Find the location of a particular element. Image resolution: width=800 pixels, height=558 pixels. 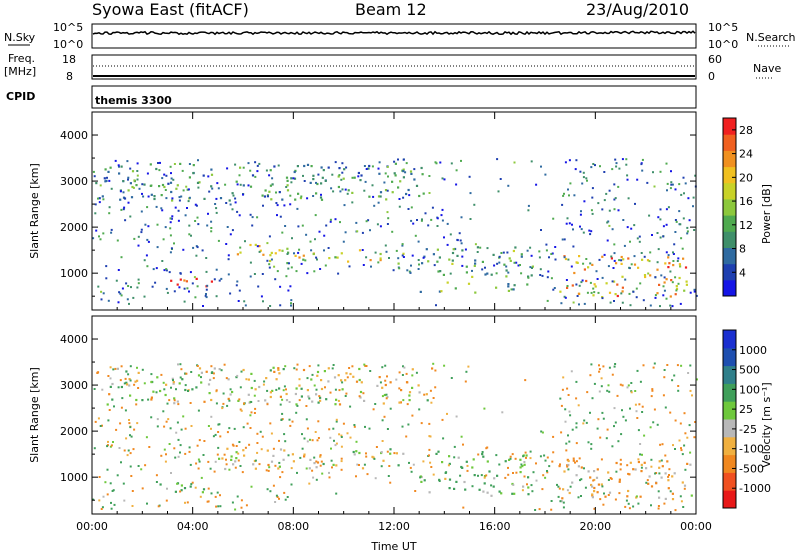

colorbar-swatch is located at coordinates (729, 175).